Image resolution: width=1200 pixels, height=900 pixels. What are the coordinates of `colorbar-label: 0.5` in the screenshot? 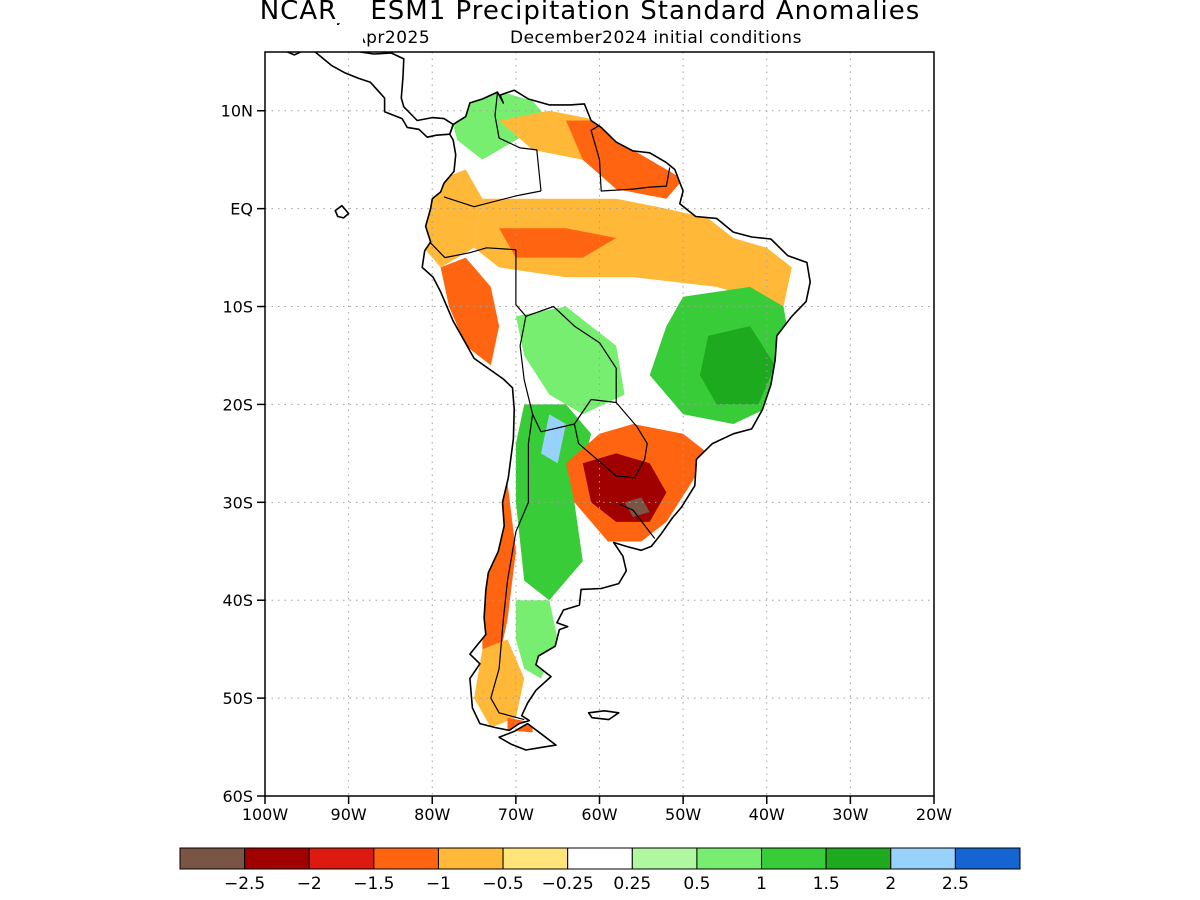 It's located at (696, 884).